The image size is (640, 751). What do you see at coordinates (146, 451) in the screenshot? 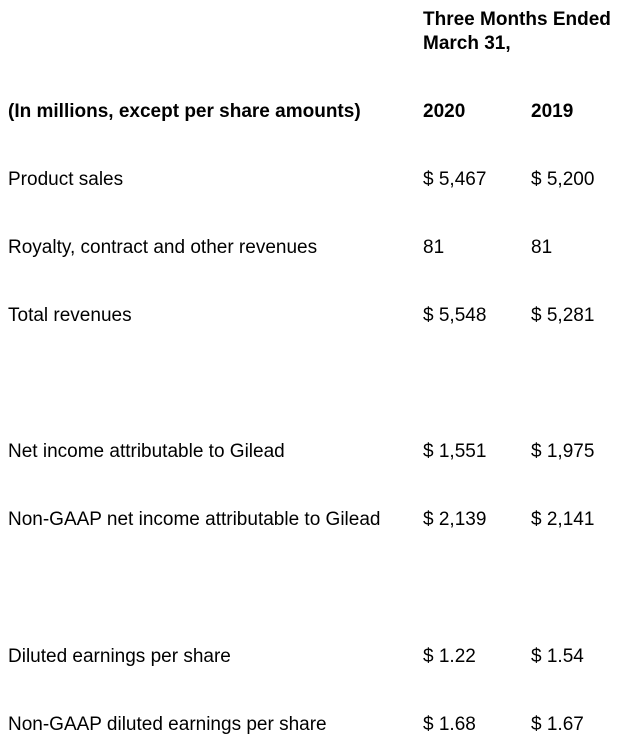
I see `row-label: Net income attributable to Gilead` at bounding box center [146, 451].